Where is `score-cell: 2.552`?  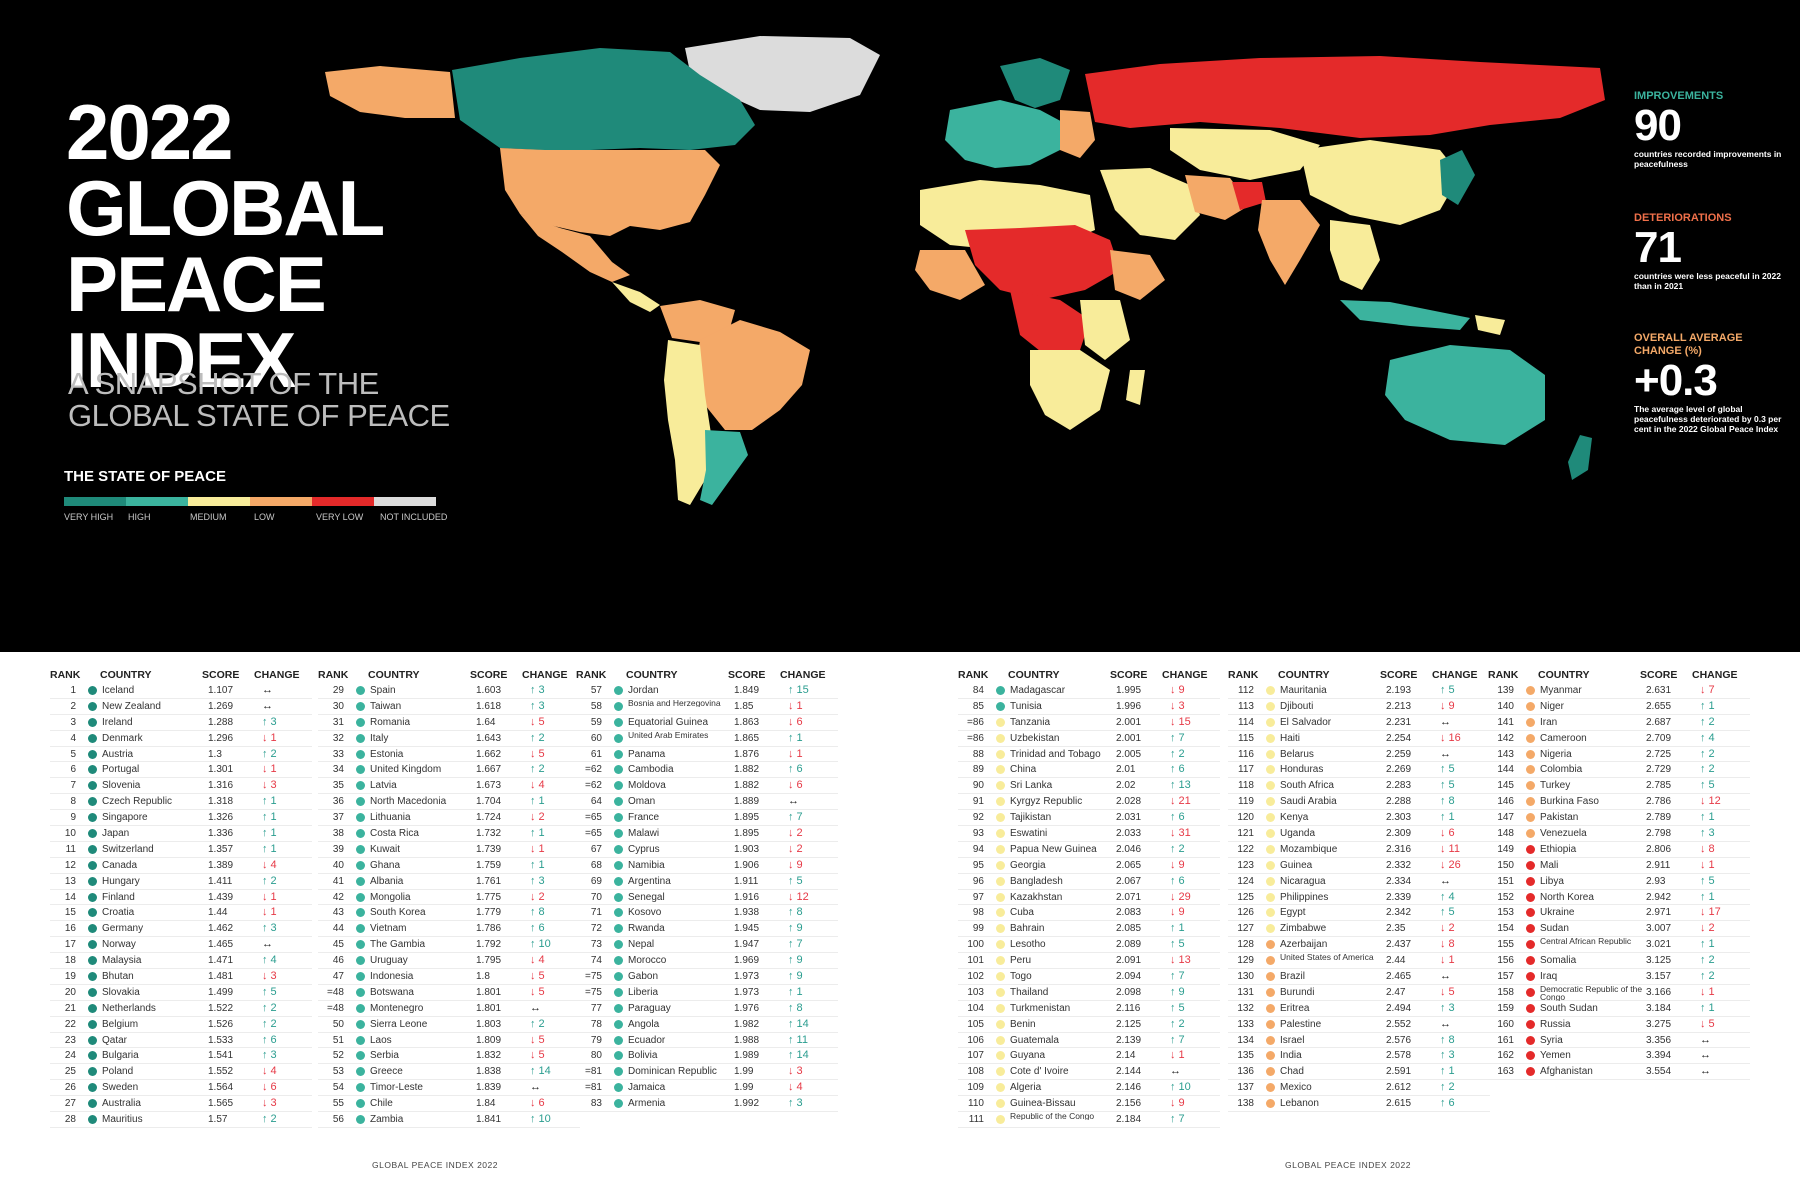
score-cell: 2.552 is located at coordinates (1399, 1024).